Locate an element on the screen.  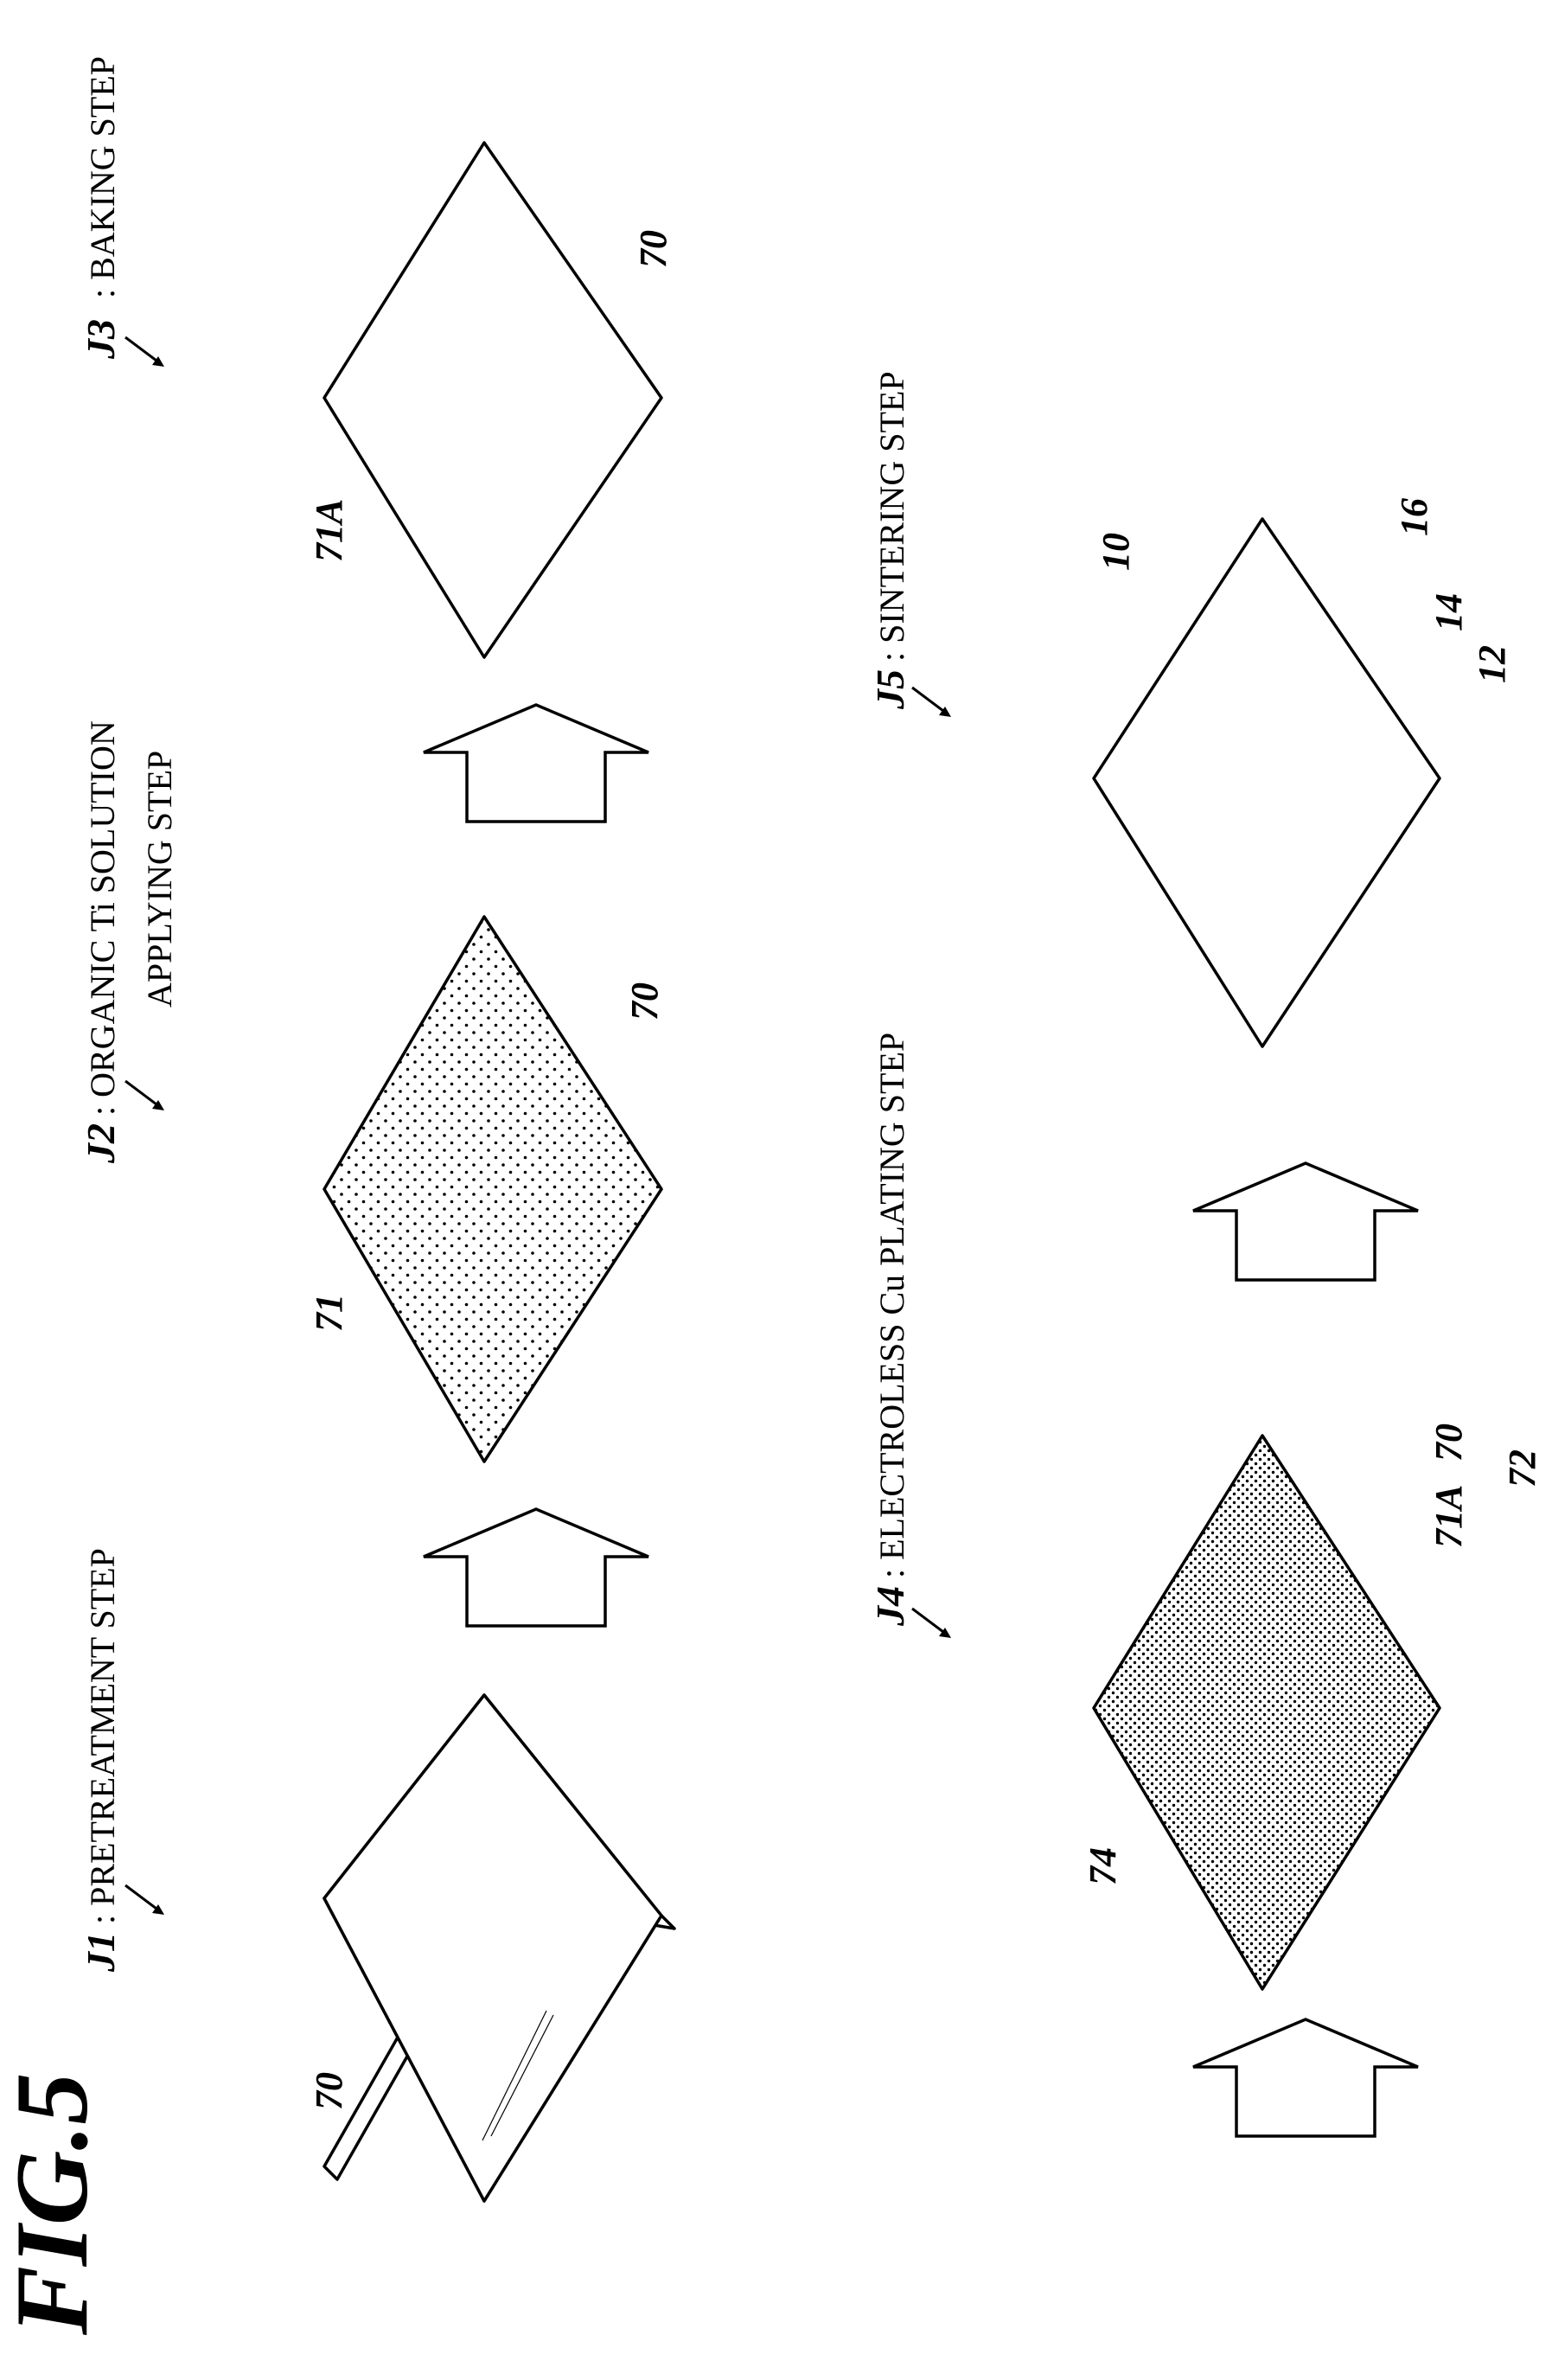
step-label: : SINTERING STEP is located at coordinates (891, 516).